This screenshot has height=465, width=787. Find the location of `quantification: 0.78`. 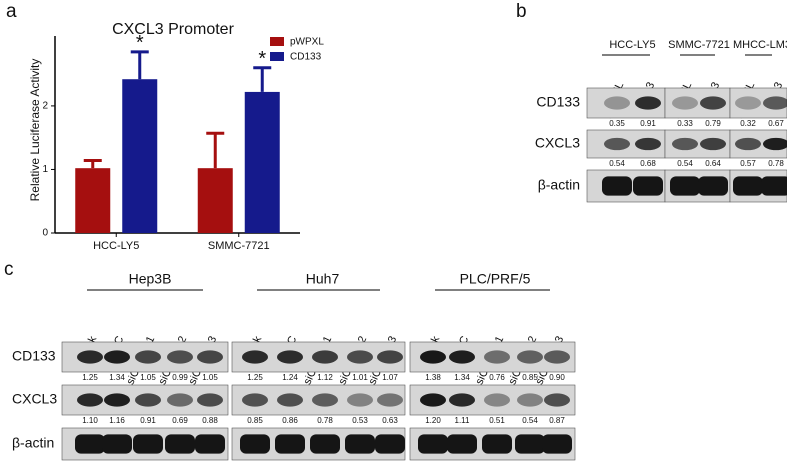

quantification: 0.78 is located at coordinates (776, 163).